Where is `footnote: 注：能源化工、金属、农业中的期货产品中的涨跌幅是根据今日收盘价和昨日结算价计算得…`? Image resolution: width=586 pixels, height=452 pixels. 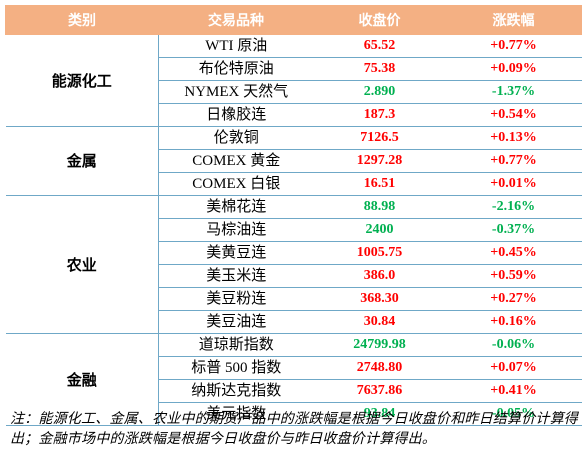
footnote: 注：能源化工、金属、农业中的期货产品中的涨跌幅是根据今日收盘价和昨日结算价计算得… is located at coordinates (294, 429).